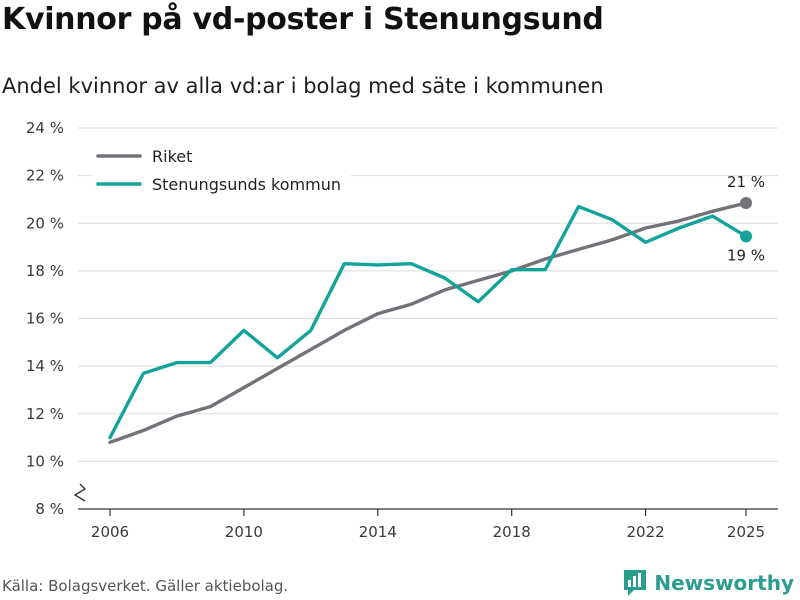 This screenshot has height=600, width=800. Describe the element at coordinates (45, 414) in the screenshot. I see `y-tick-label: 12 %` at that location.